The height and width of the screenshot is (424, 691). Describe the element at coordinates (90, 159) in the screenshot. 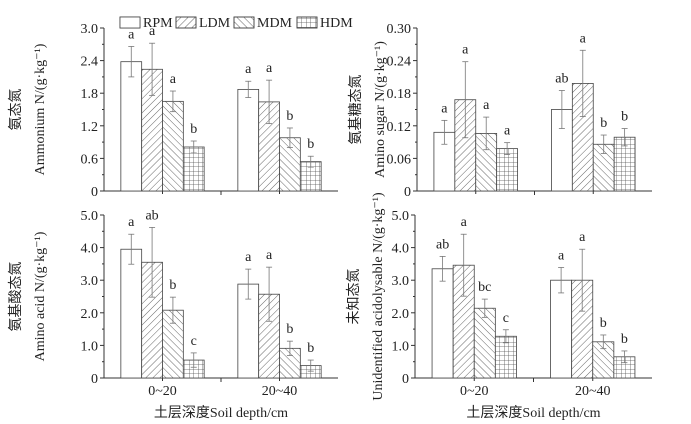

I see `y-tick-label: 0.6` at that location.